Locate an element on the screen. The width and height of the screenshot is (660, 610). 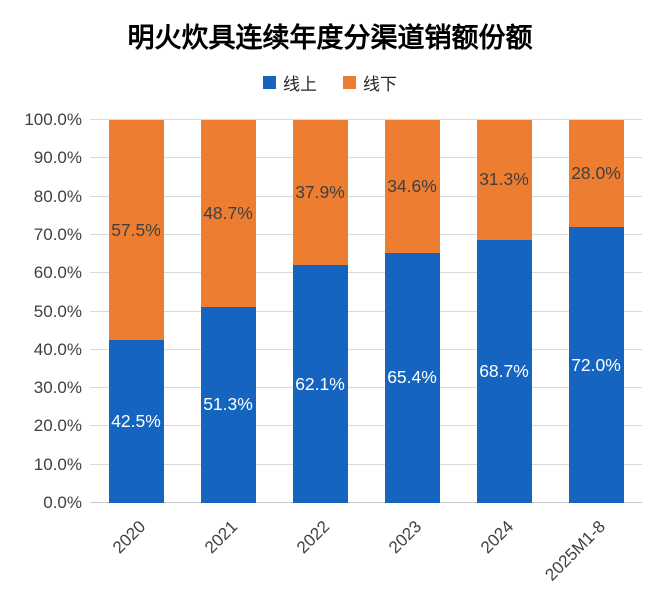
bar-slot-2024: 31.3% 68.7% is located at coordinates (504, 311).